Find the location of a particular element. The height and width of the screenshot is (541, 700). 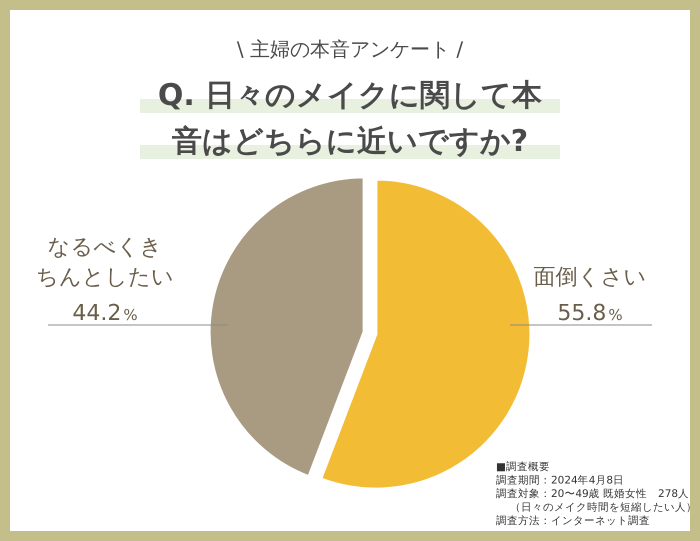

text: ■調査概要 is located at coordinates (523, 466).